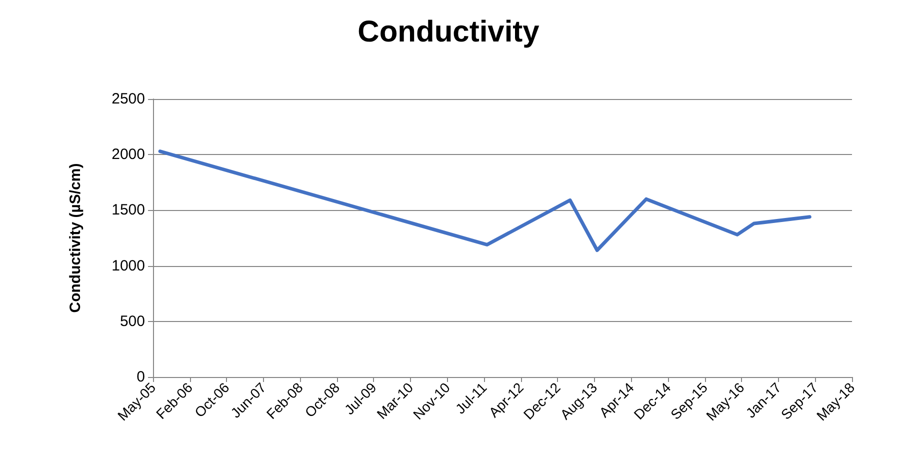  Describe the element at coordinates (128, 210) in the screenshot. I see `y-tick-label: 1500` at that location.